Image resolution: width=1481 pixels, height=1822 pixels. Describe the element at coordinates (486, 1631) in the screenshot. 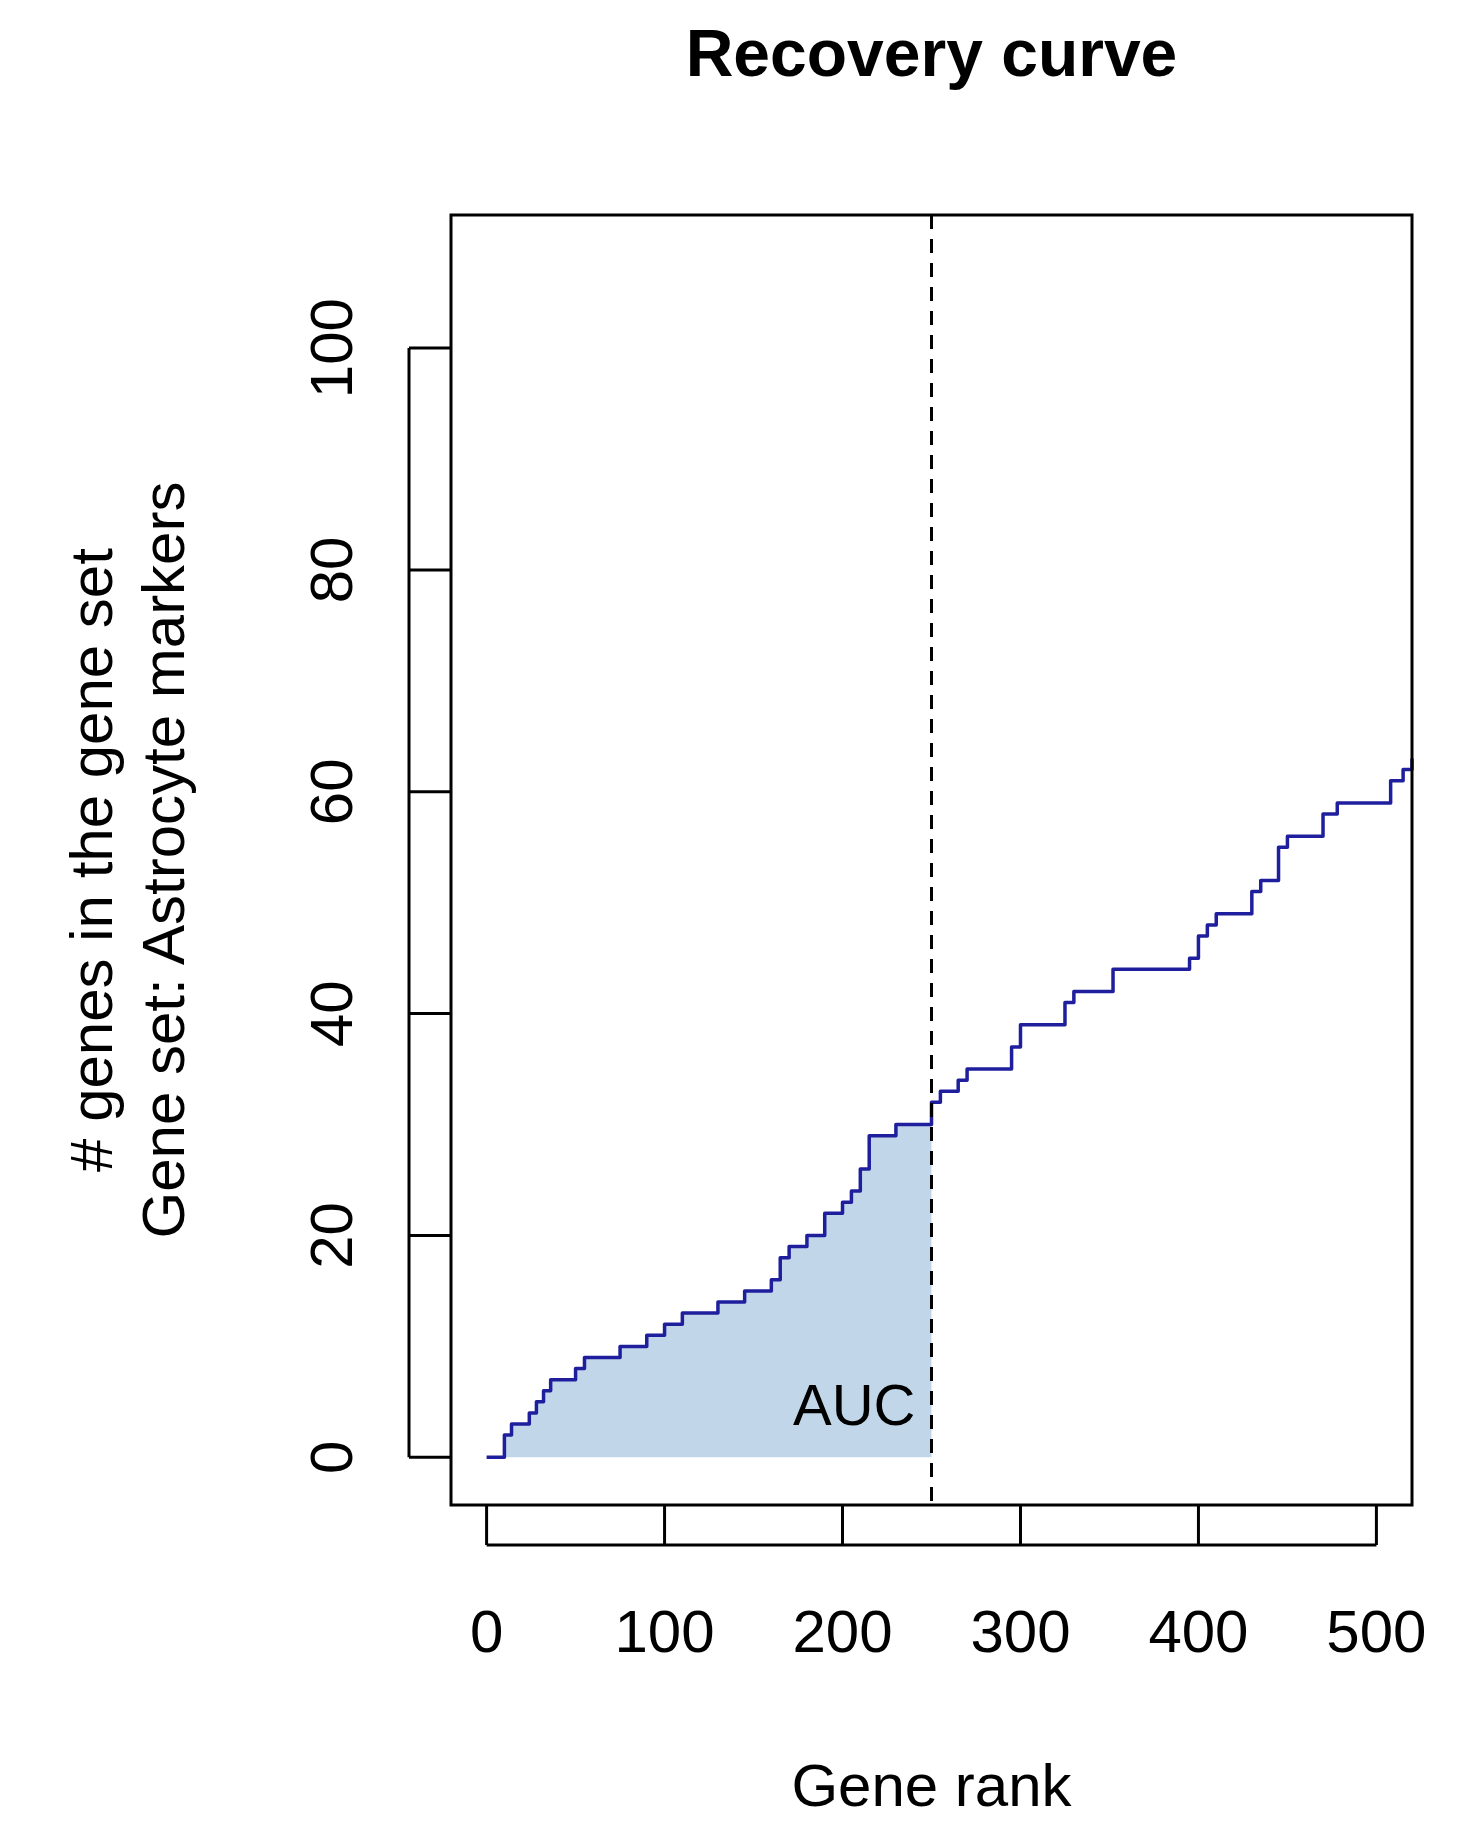

I see `x-tick-label: 0` at that location.